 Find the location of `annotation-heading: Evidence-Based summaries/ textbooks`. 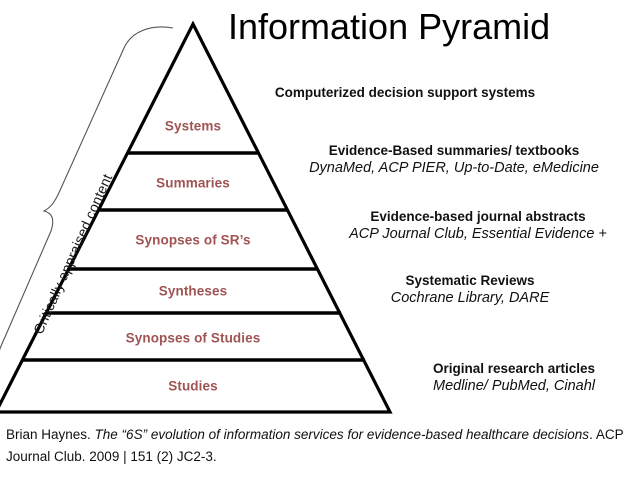

annotation-heading: Evidence-Based summaries/ textbooks is located at coordinates (454, 150).